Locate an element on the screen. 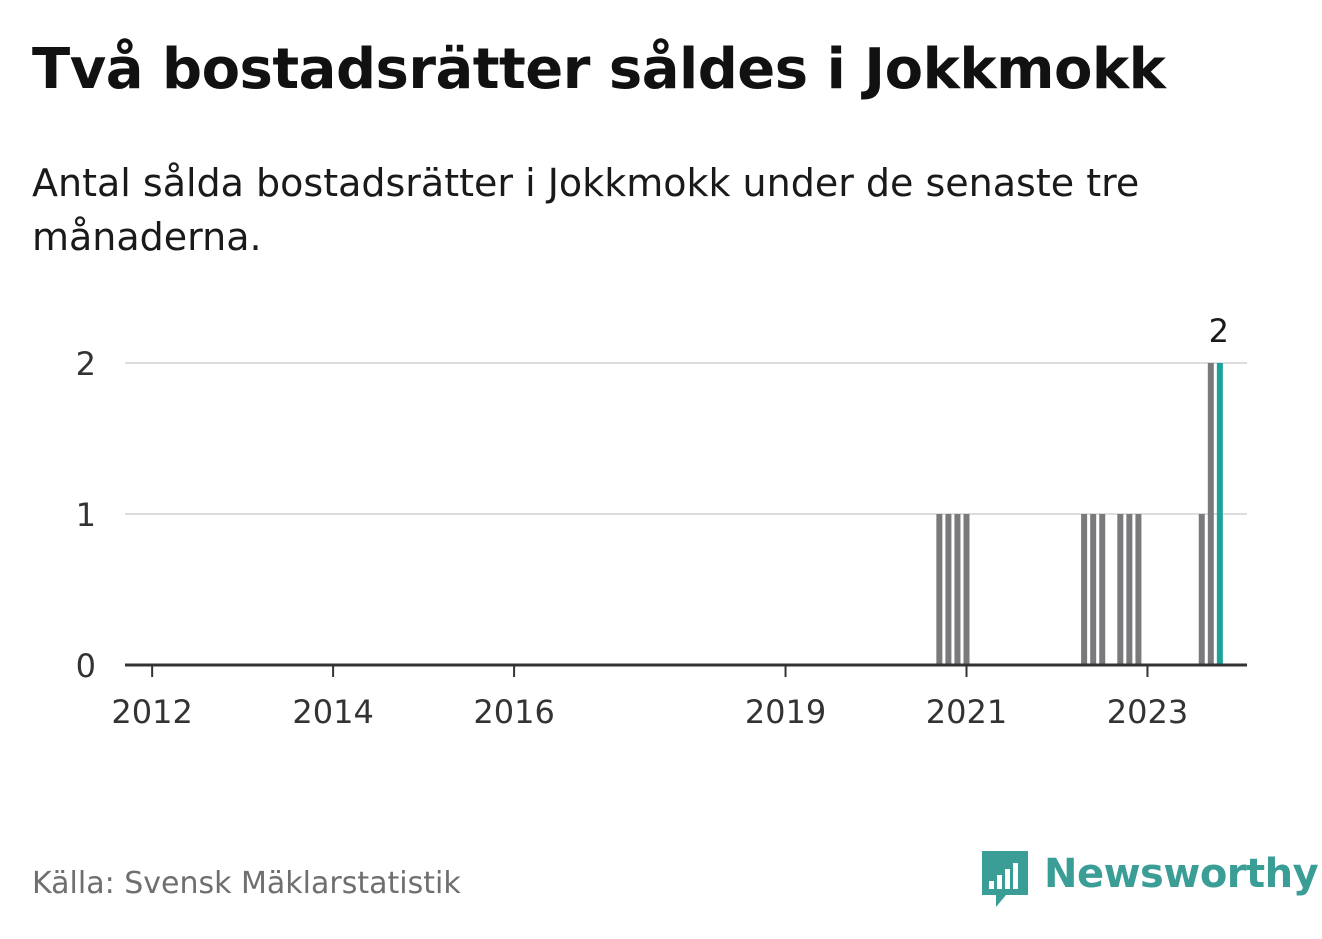 The width and height of the screenshot is (1322, 939). data-label: 2 is located at coordinates (1219, 331).